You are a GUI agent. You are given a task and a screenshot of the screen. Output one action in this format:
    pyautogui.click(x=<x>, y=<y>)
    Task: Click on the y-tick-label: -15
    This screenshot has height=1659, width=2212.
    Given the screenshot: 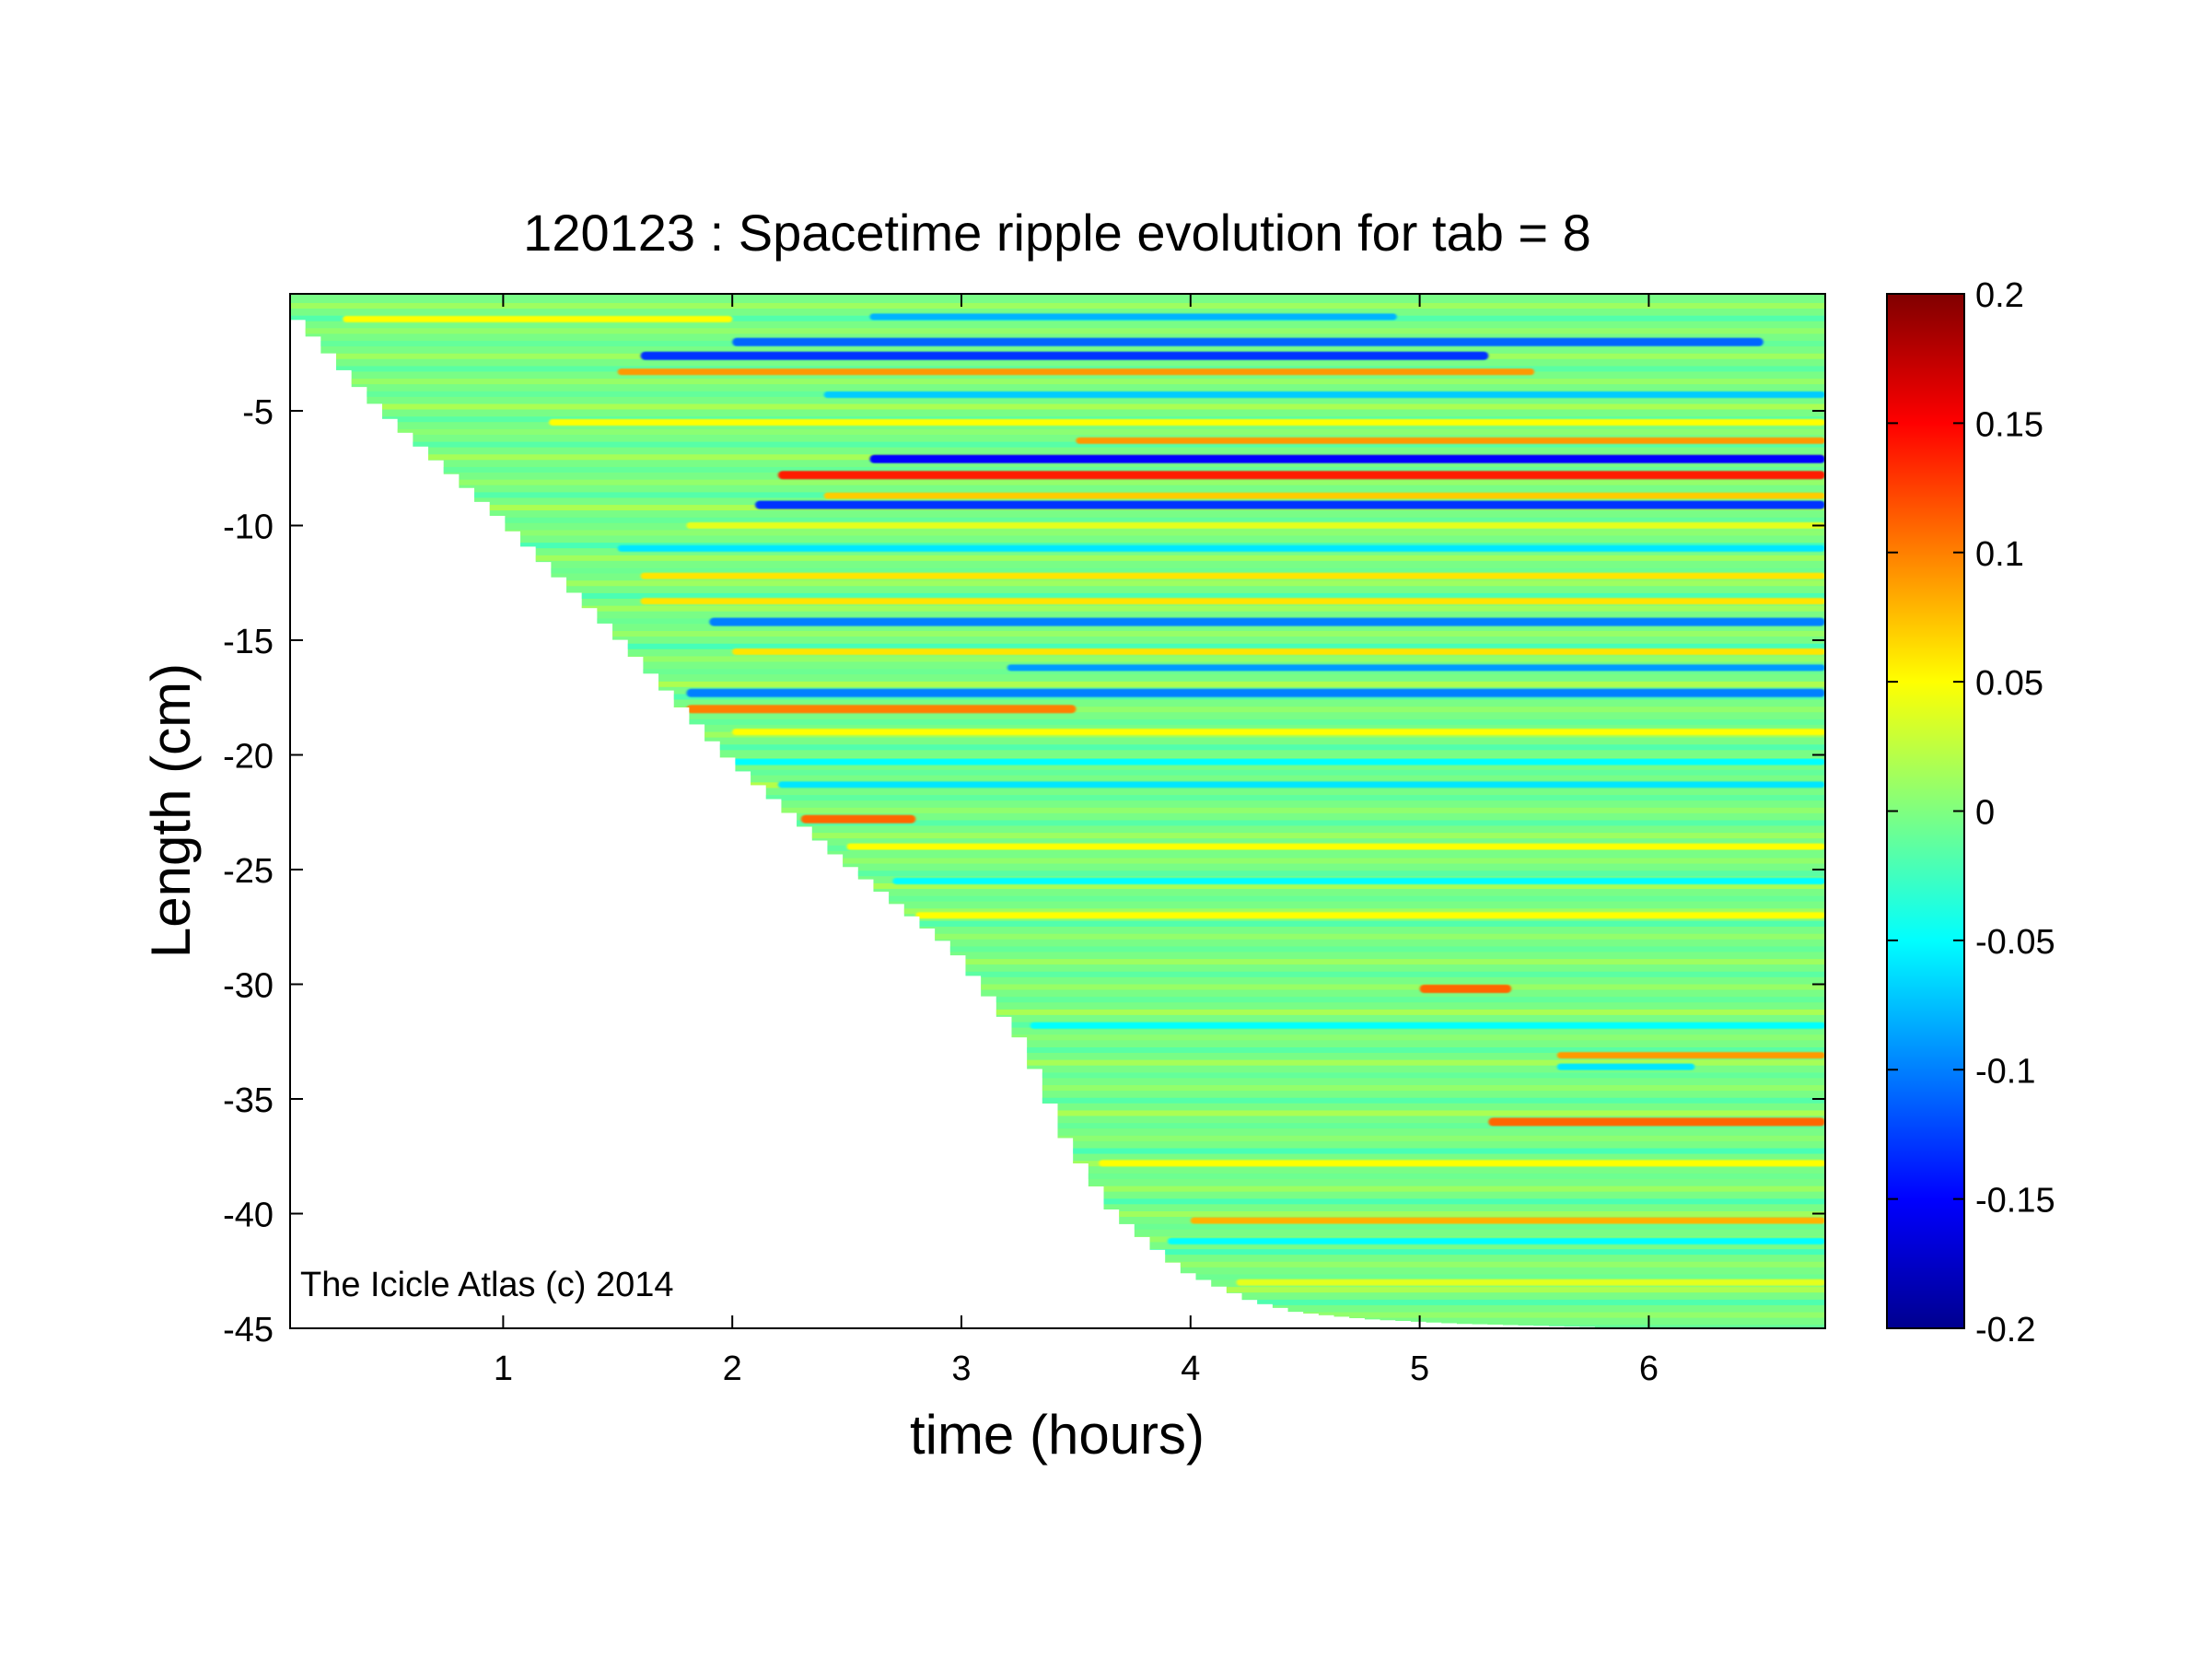 What is the action you would take?
    pyautogui.click(x=248, y=642)
    